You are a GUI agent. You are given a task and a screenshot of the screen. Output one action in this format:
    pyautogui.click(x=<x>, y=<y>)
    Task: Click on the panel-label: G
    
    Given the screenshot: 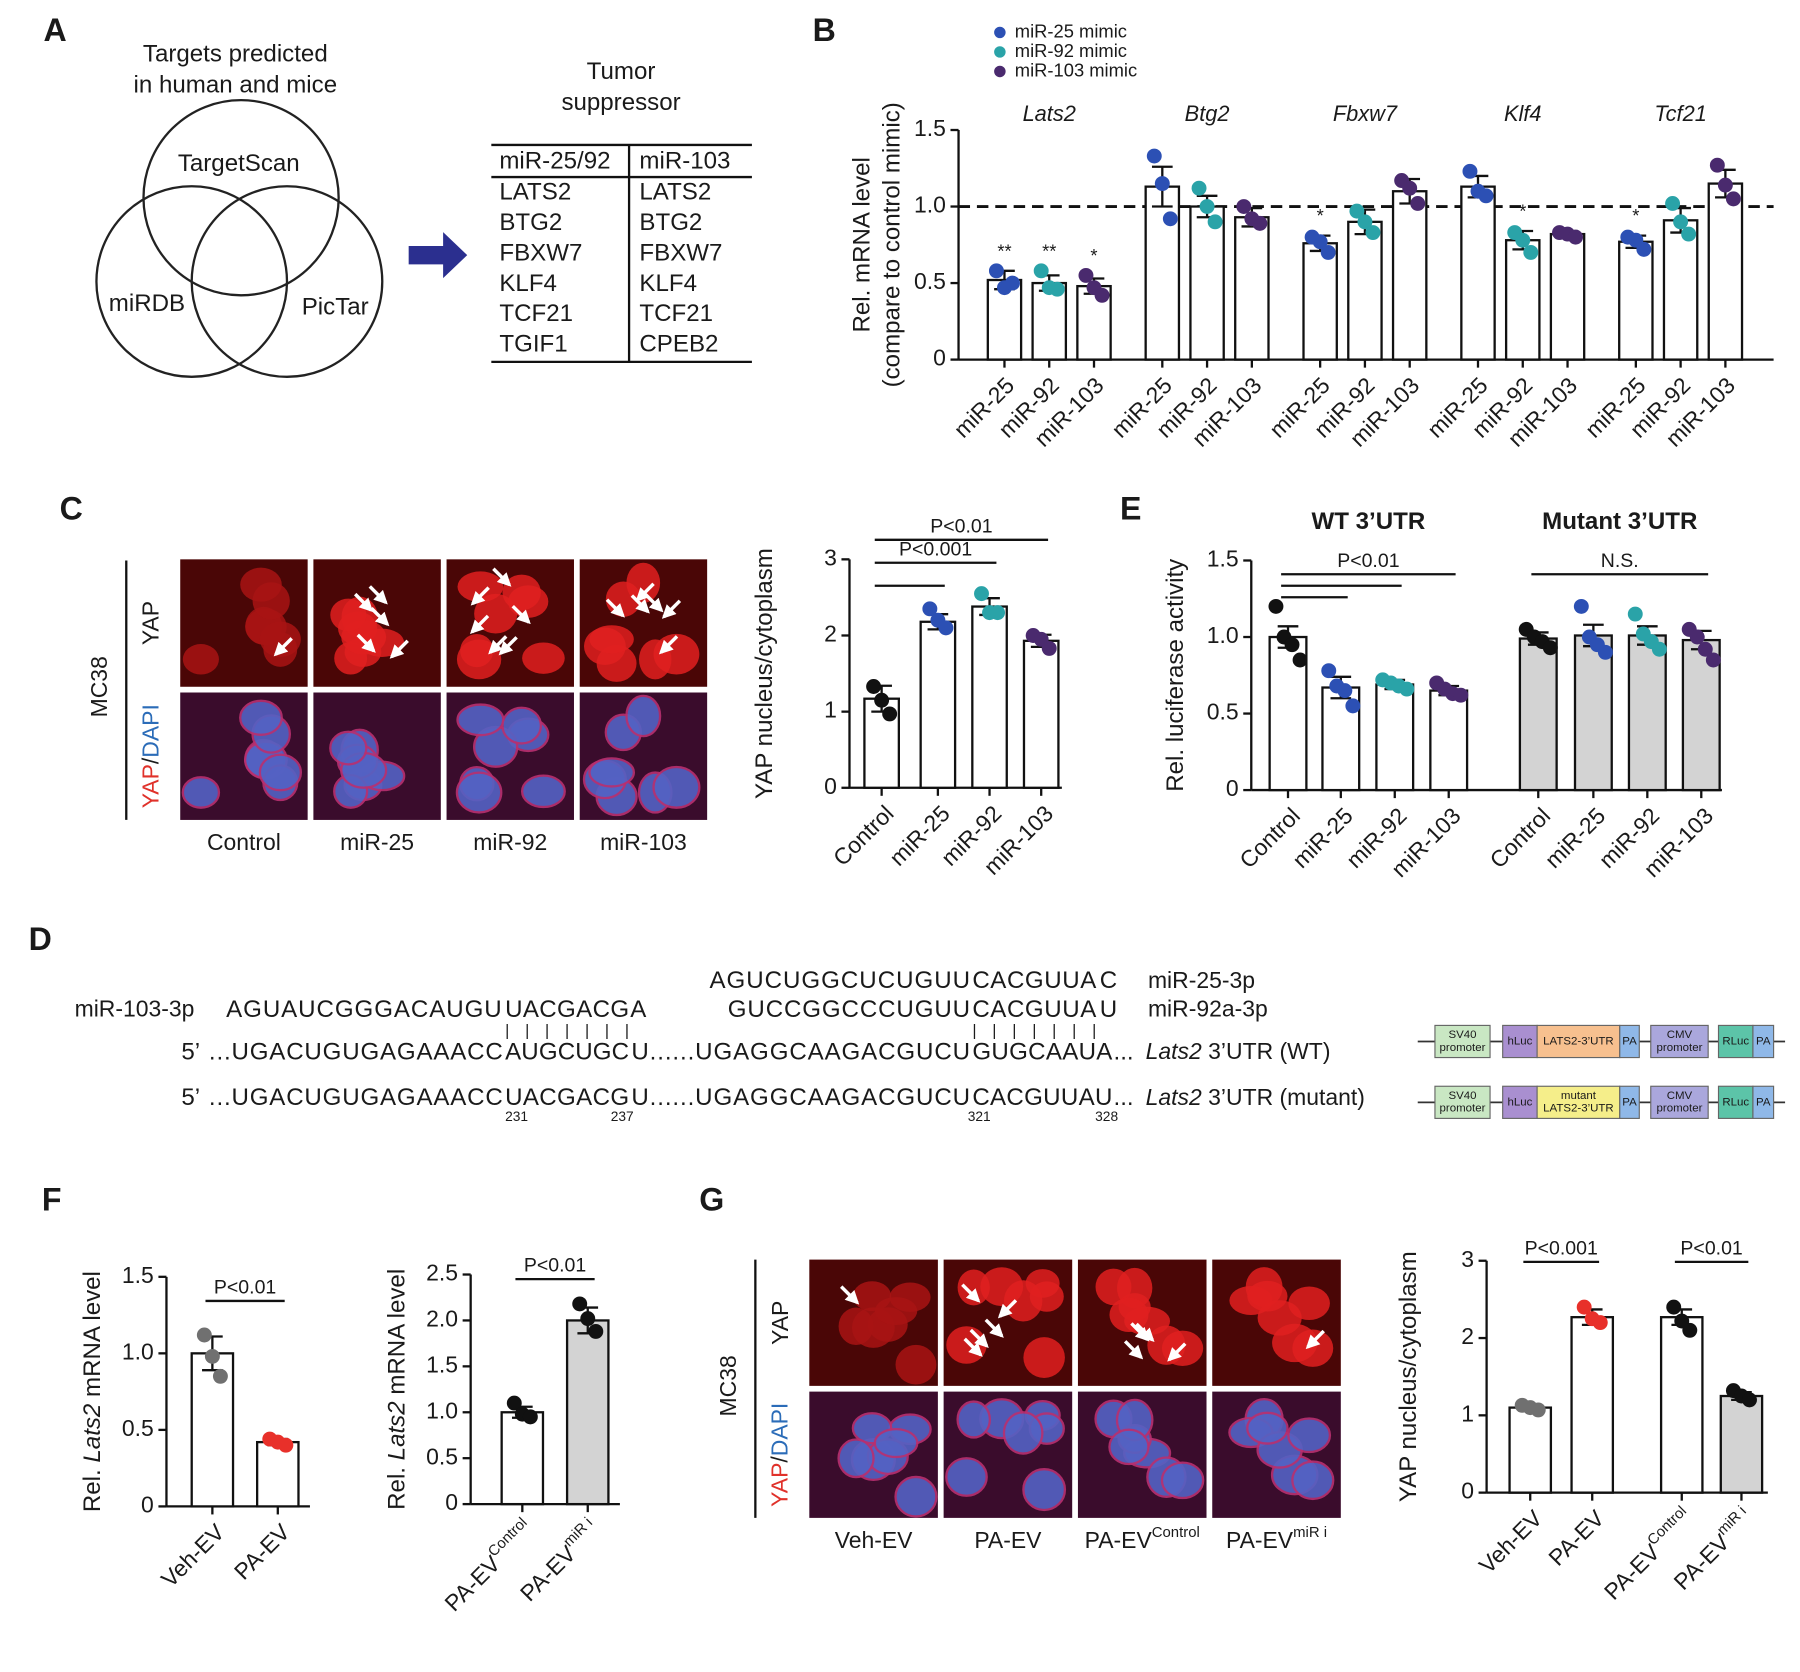 What is the action you would take?
    pyautogui.click(x=711, y=1200)
    